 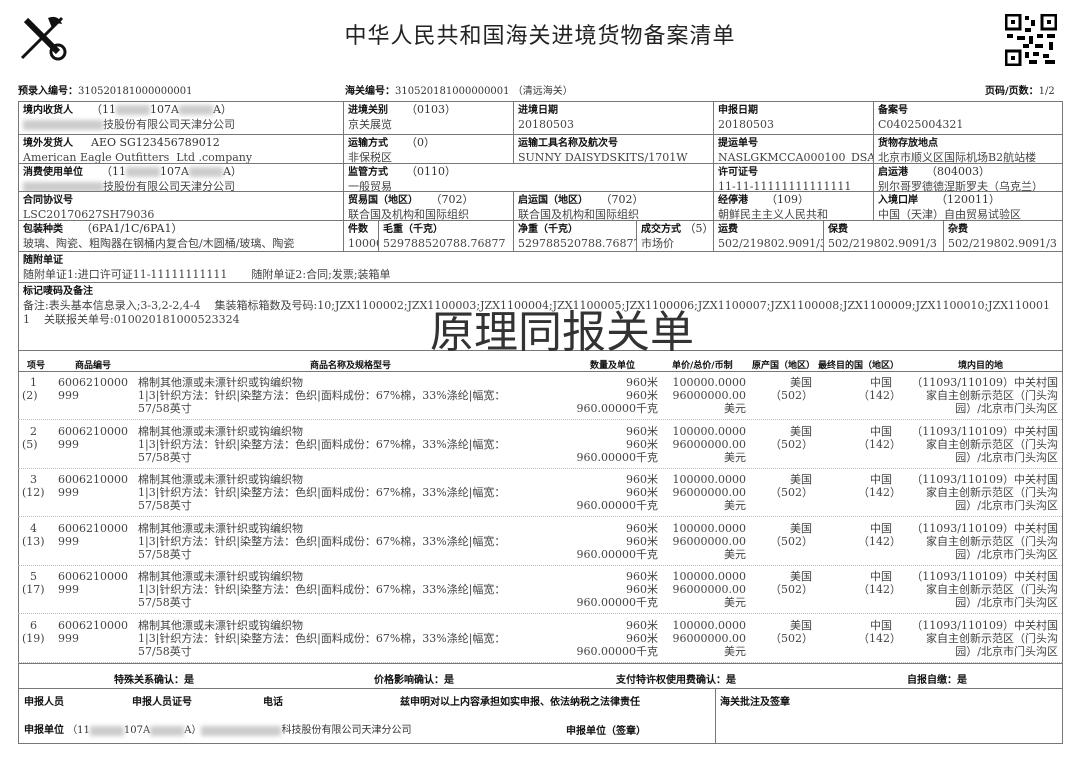 What do you see at coordinates (675, 236) in the screenshot?
I see `deal-mode-cell: 成交方式 （5） 市场价` at bounding box center [675, 236].